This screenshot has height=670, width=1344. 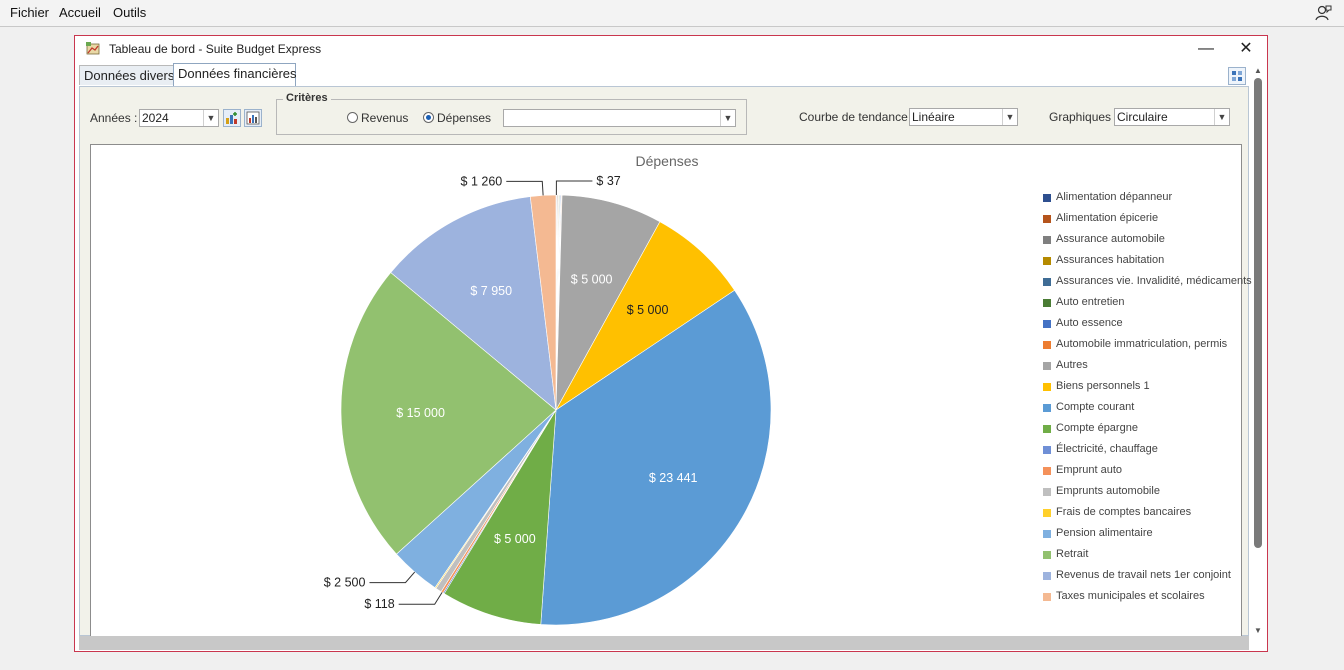 What do you see at coordinates (672, 13) in the screenshot?
I see `menu-bar: Fichier Accueil Outils` at bounding box center [672, 13].